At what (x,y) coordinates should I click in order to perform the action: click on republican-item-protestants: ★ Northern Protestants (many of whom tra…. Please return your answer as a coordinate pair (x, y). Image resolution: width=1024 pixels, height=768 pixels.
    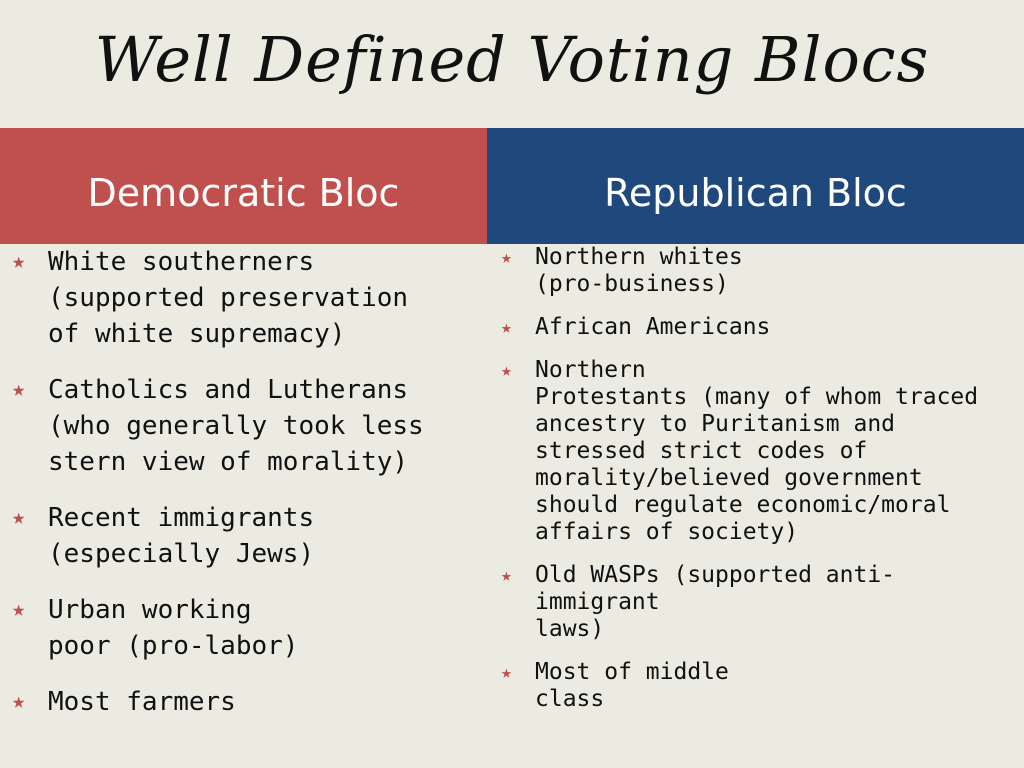
    Looking at the image, I should click on (751, 451).